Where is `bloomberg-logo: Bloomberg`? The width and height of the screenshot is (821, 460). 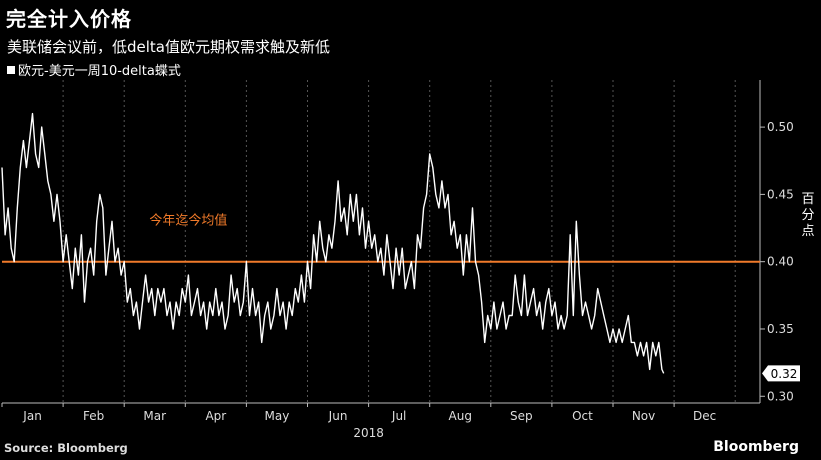 bloomberg-logo: Bloomberg is located at coordinates (756, 447).